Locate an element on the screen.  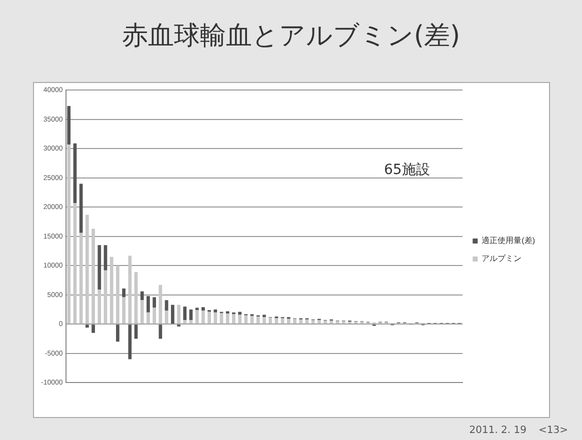
text: 2011. 2. 19 is located at coordinates (498, 430).